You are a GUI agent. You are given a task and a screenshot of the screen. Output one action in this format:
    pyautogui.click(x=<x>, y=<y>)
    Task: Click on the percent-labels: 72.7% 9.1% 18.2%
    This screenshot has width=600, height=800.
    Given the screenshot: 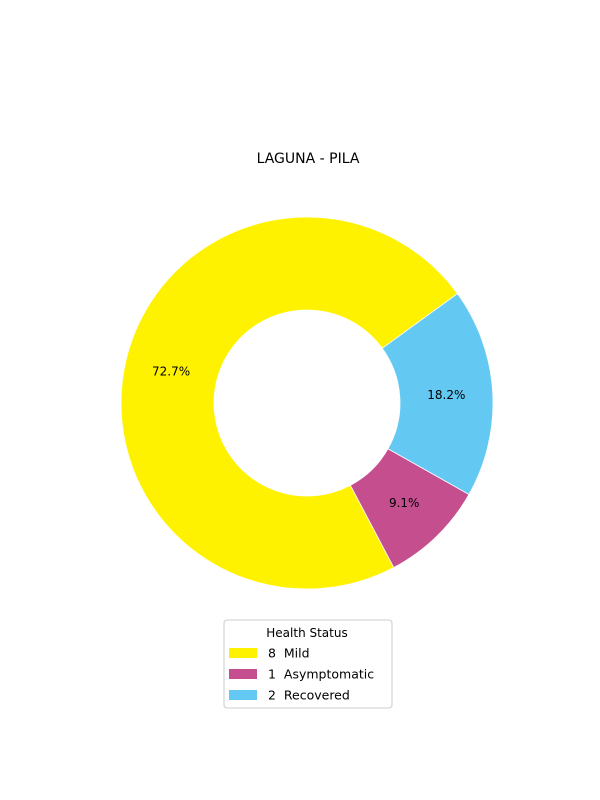 What is the action you would take?
    pyautogui.click(x=308, y=437)
    